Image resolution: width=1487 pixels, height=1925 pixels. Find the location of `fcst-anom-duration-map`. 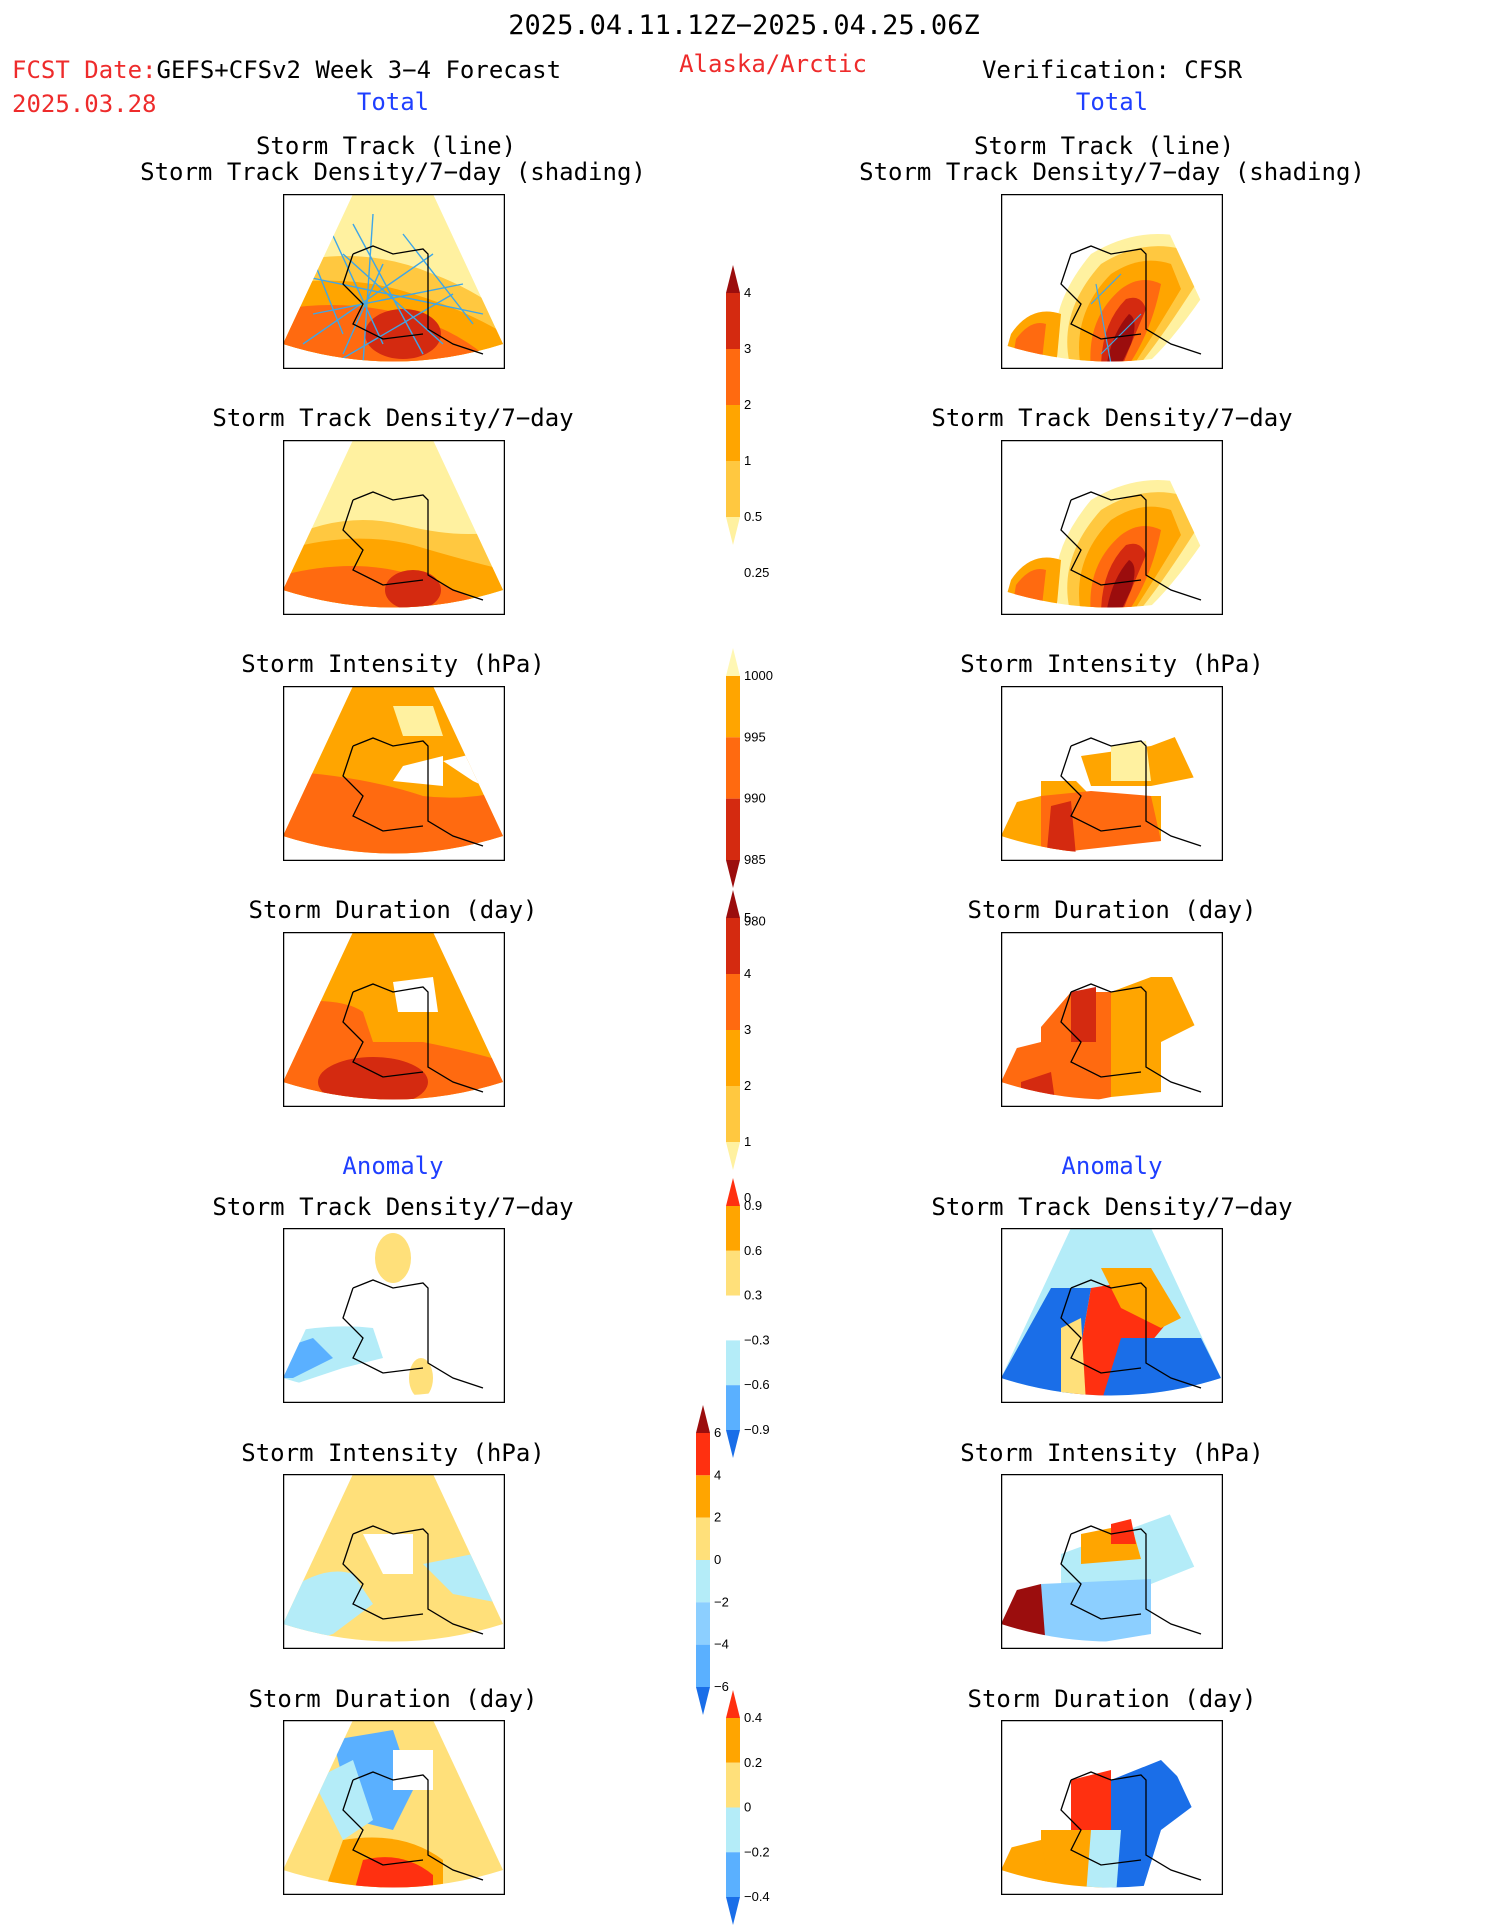

fcst-anom-duration-map is located at coordinates (394, 1807).